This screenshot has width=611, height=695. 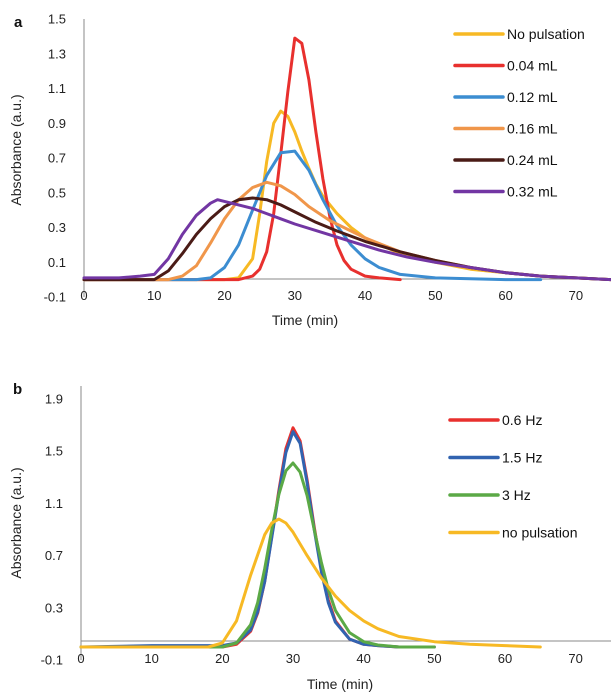 I want to click on legend-label: 0.6 Hz, so click(x=522, y=420).